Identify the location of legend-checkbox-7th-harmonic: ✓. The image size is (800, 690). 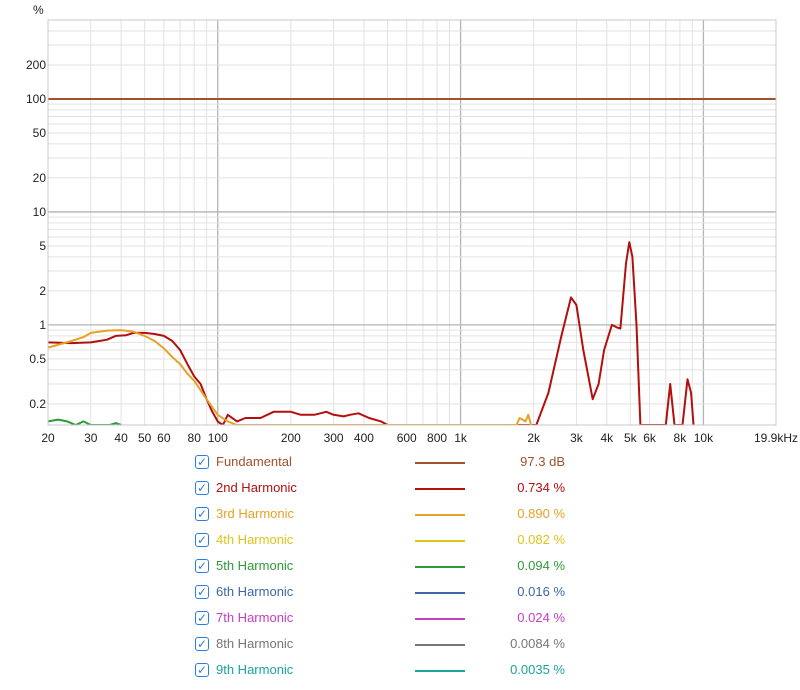
(202, 618).